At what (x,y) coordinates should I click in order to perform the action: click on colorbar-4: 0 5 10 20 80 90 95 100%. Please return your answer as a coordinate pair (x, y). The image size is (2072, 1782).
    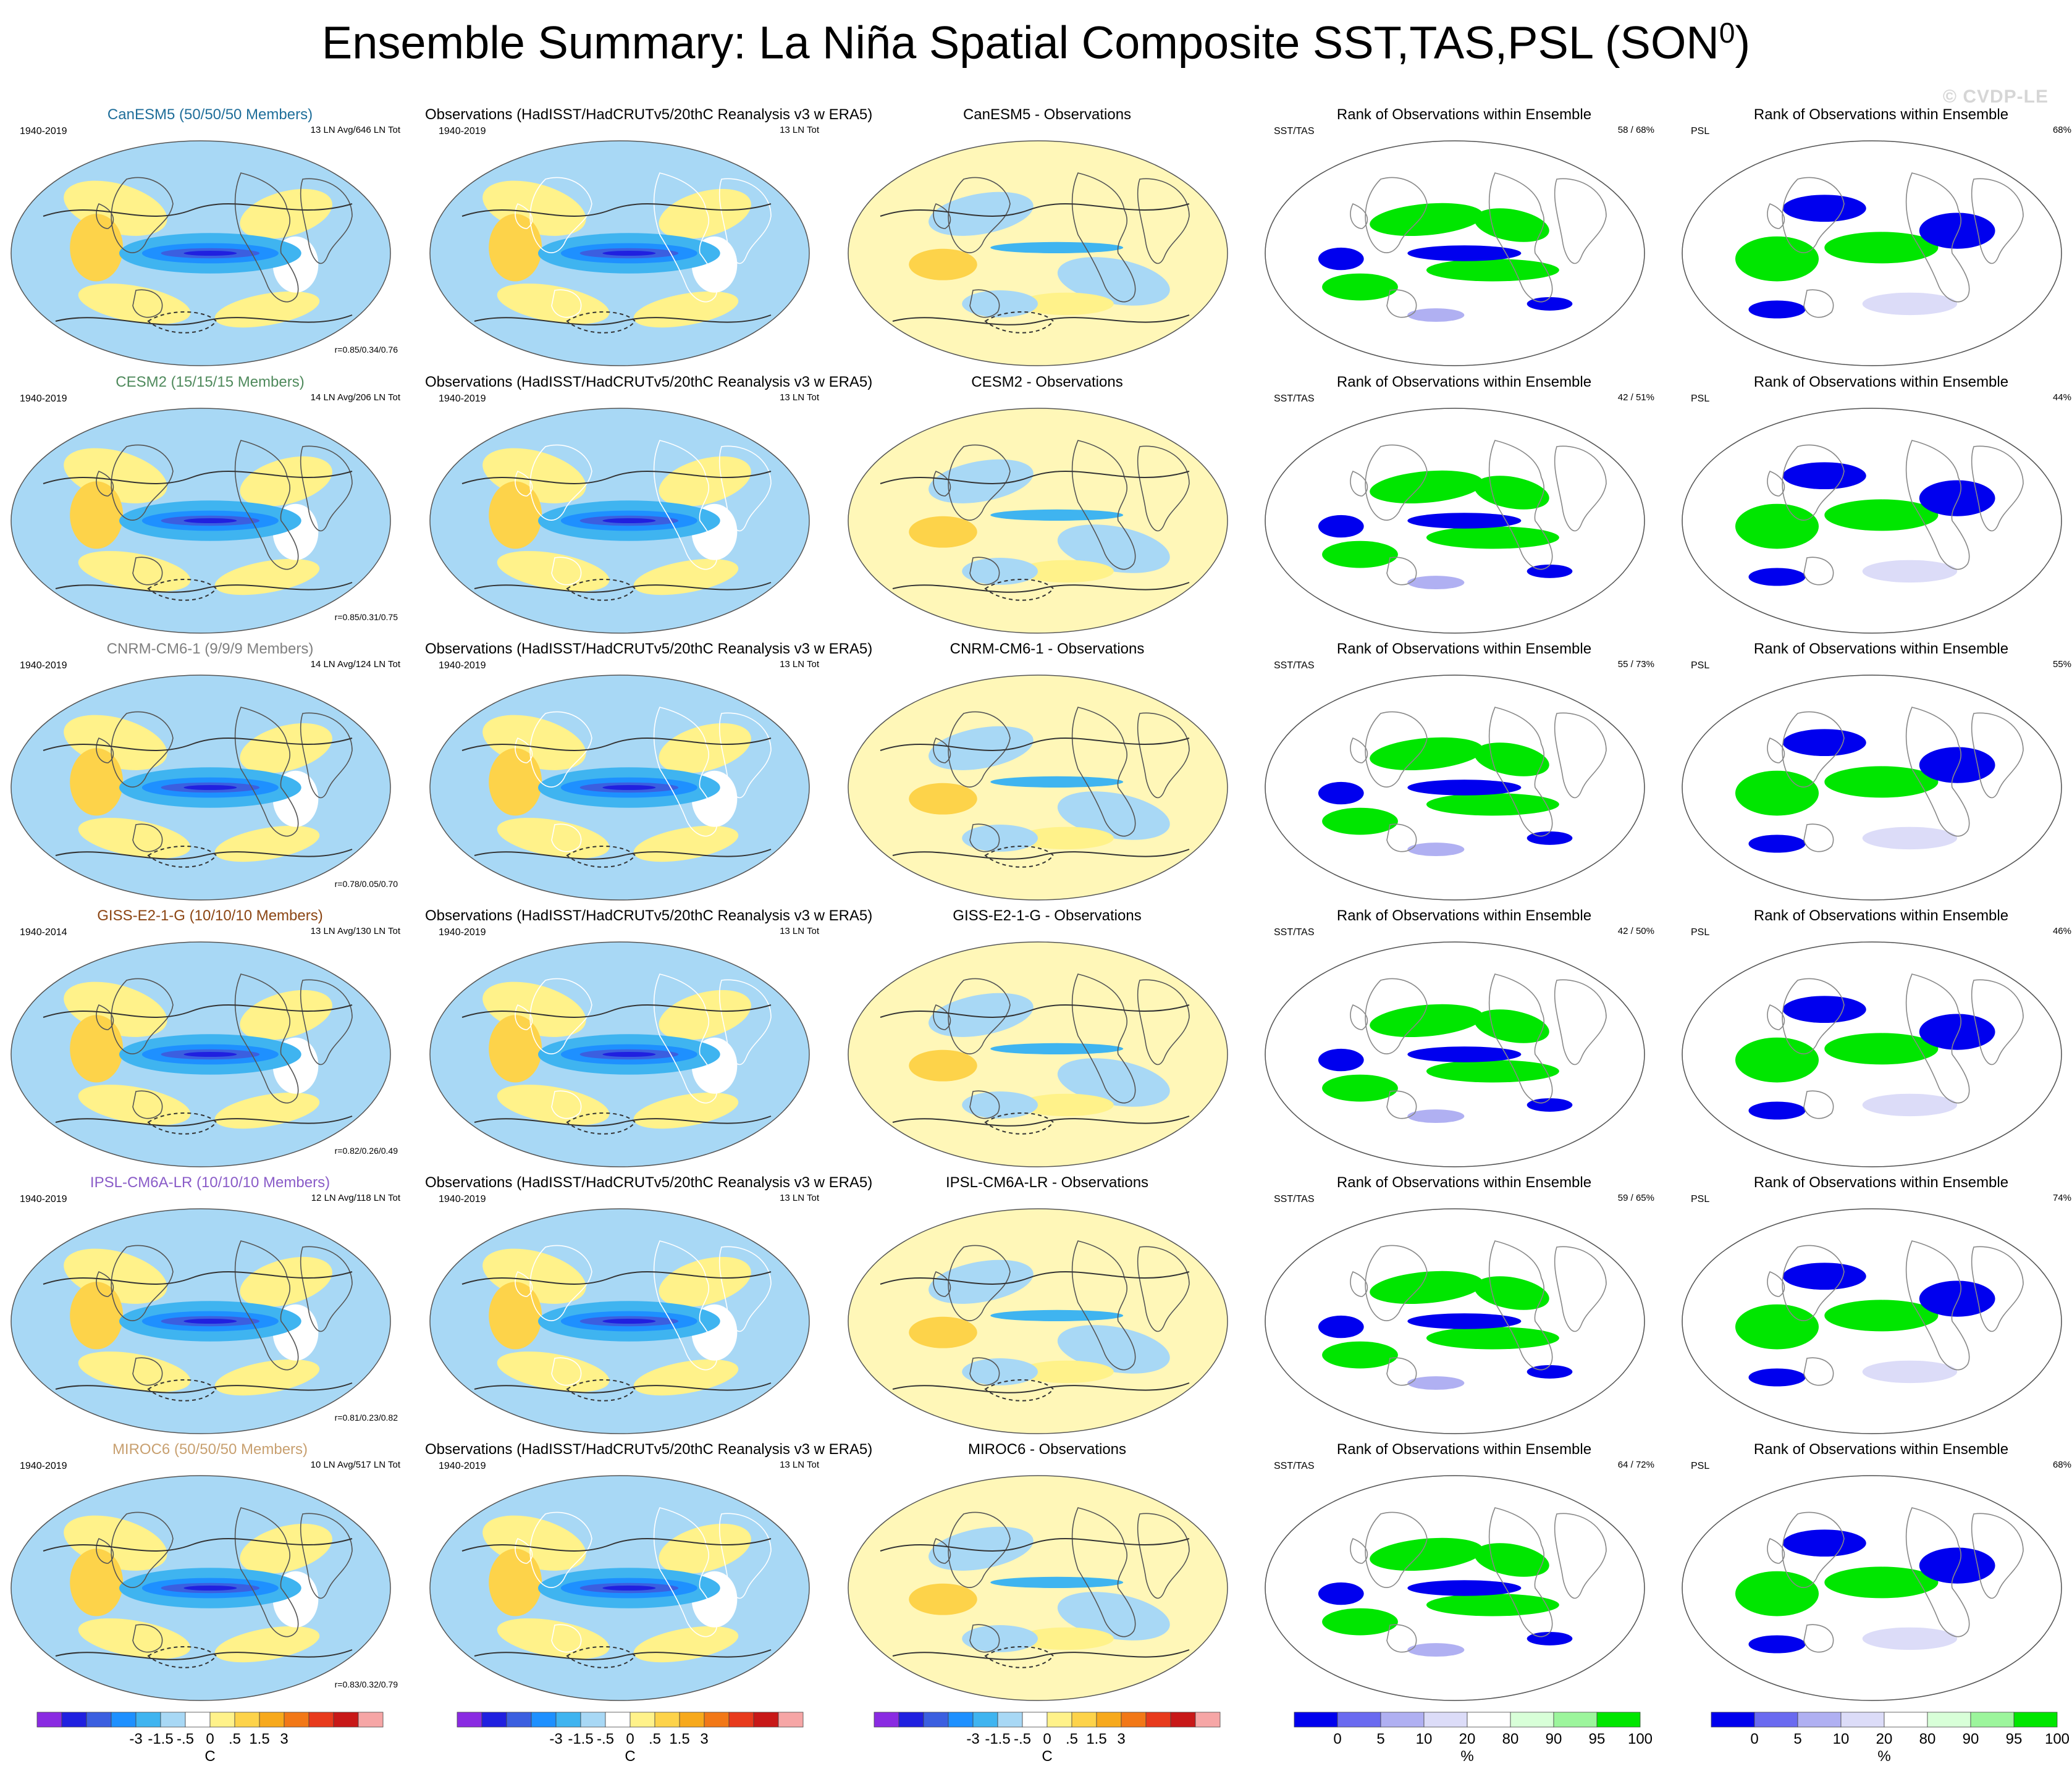
    Looking at the image, I should click on (1467, 1745).